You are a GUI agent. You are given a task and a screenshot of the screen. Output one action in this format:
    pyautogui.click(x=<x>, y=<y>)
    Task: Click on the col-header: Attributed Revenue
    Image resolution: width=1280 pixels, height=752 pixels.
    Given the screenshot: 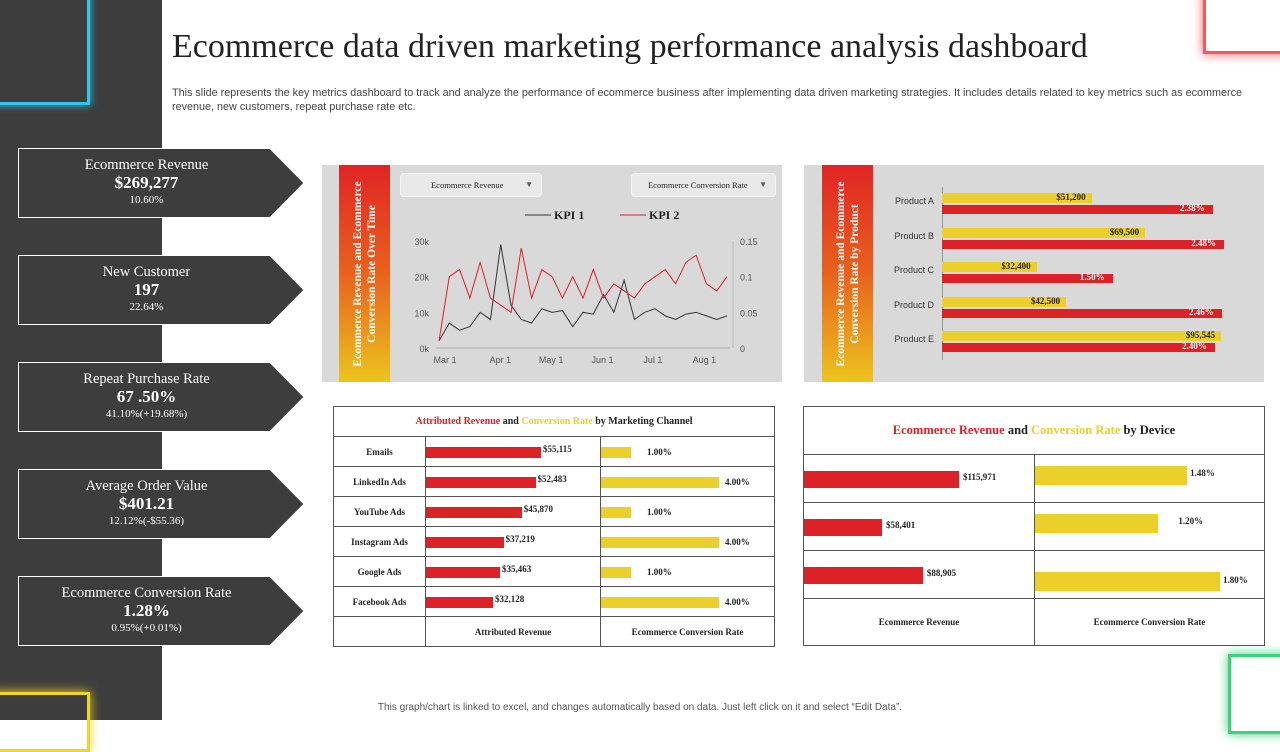 What is the action you would take?
    pyautogui.click(x=513, y=631)
    